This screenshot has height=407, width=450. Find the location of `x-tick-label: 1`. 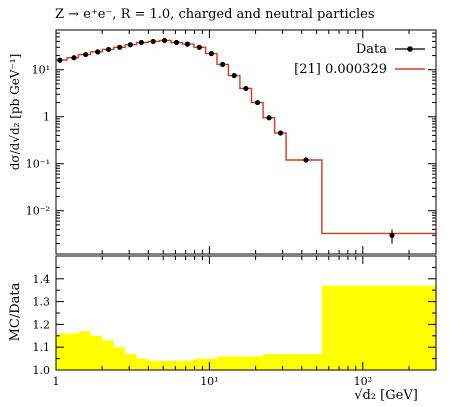

x-tick-label: 1 is located at coordinates (56, 381).